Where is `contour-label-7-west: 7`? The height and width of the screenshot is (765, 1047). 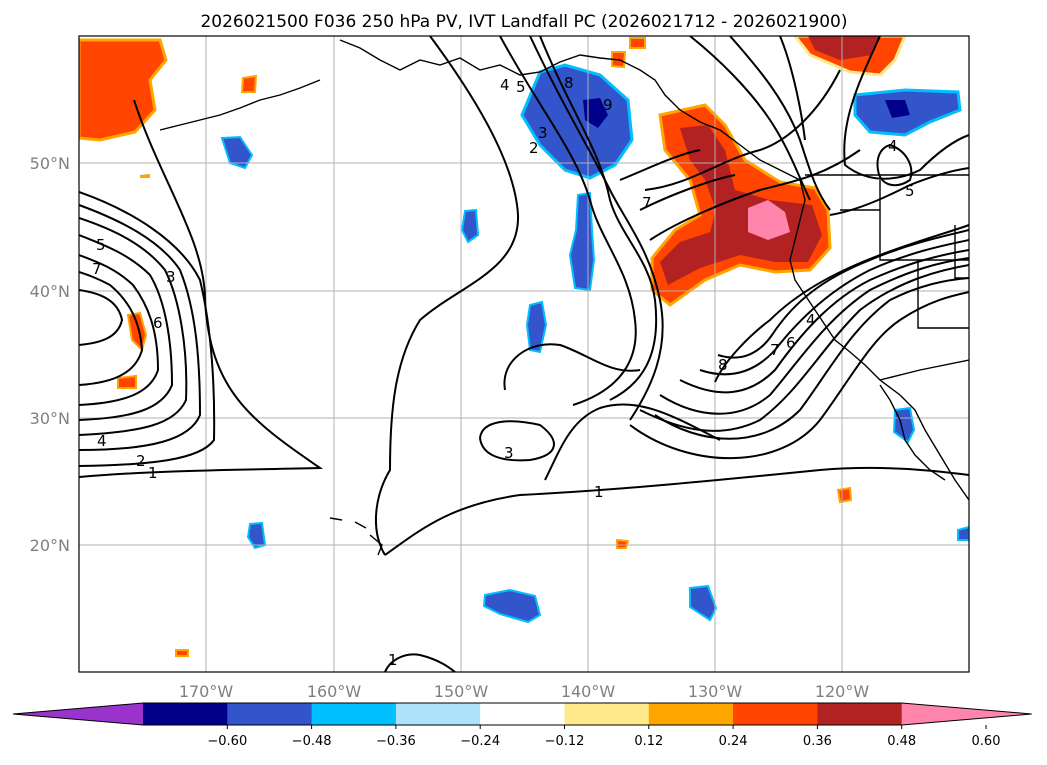
contour-label-7-west: 7 is located at coordinates (97, 269).